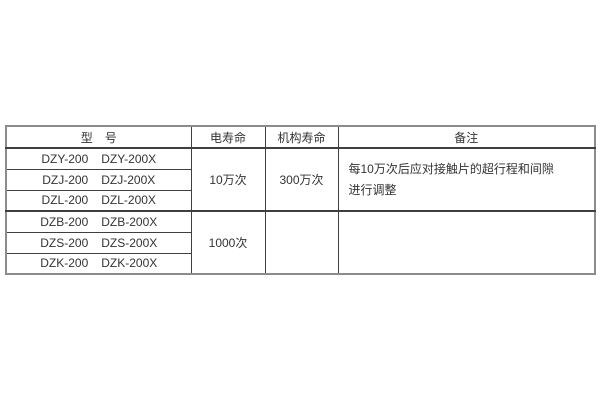  I want to click on table-row: DZL-200 DZL-200X, so click(300, 200).